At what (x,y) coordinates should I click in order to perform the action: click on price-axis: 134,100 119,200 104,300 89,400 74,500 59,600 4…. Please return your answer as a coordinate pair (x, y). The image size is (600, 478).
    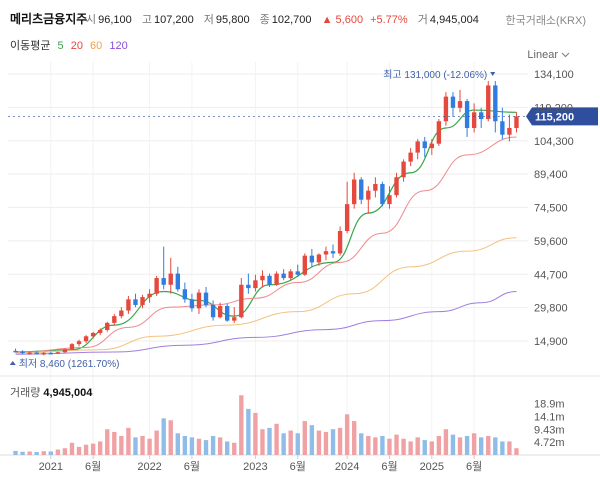
    Looking at the image, I should click on (554, 208).